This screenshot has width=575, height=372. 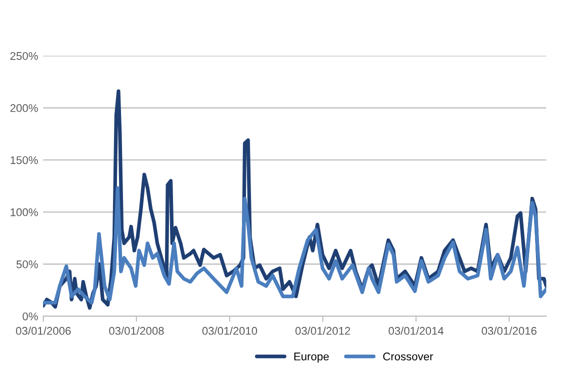 I want to click on y-tick-label: 250%, so click(x=24, y=56).